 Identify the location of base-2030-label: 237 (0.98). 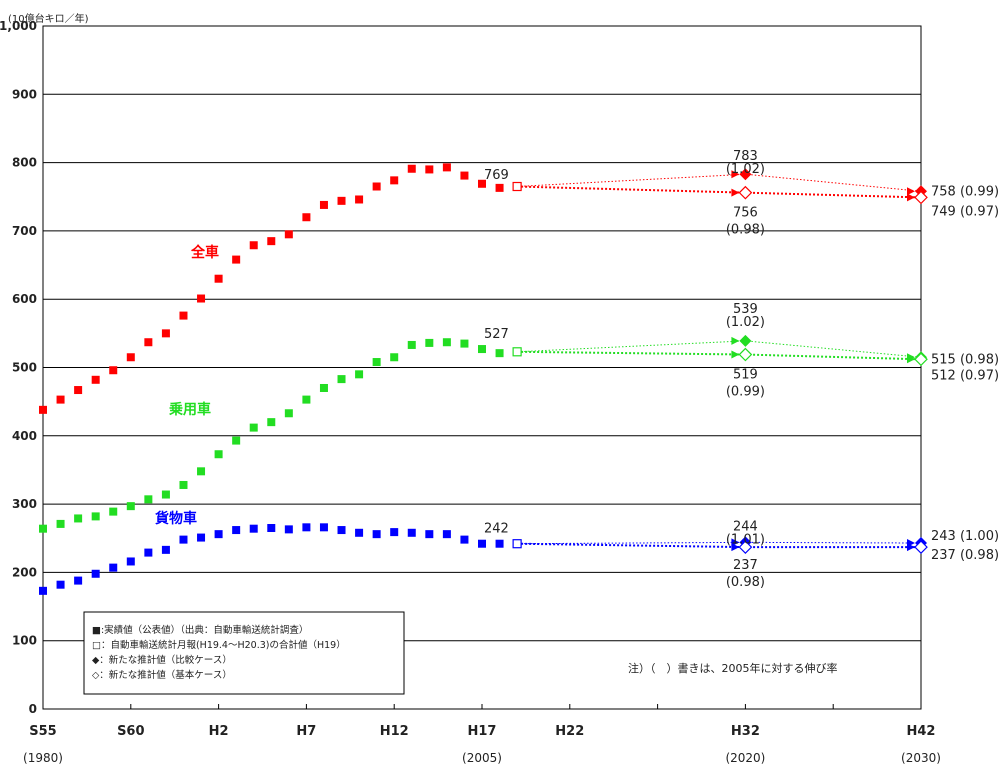
(965, 555).